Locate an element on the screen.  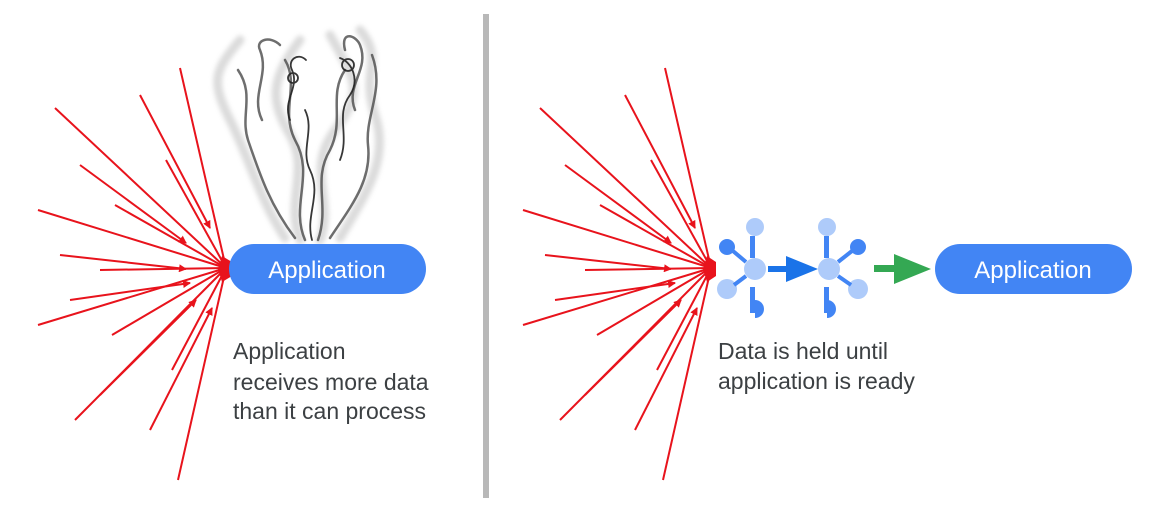
incoming-data-arrows-left is located at coordinates (132, 274).